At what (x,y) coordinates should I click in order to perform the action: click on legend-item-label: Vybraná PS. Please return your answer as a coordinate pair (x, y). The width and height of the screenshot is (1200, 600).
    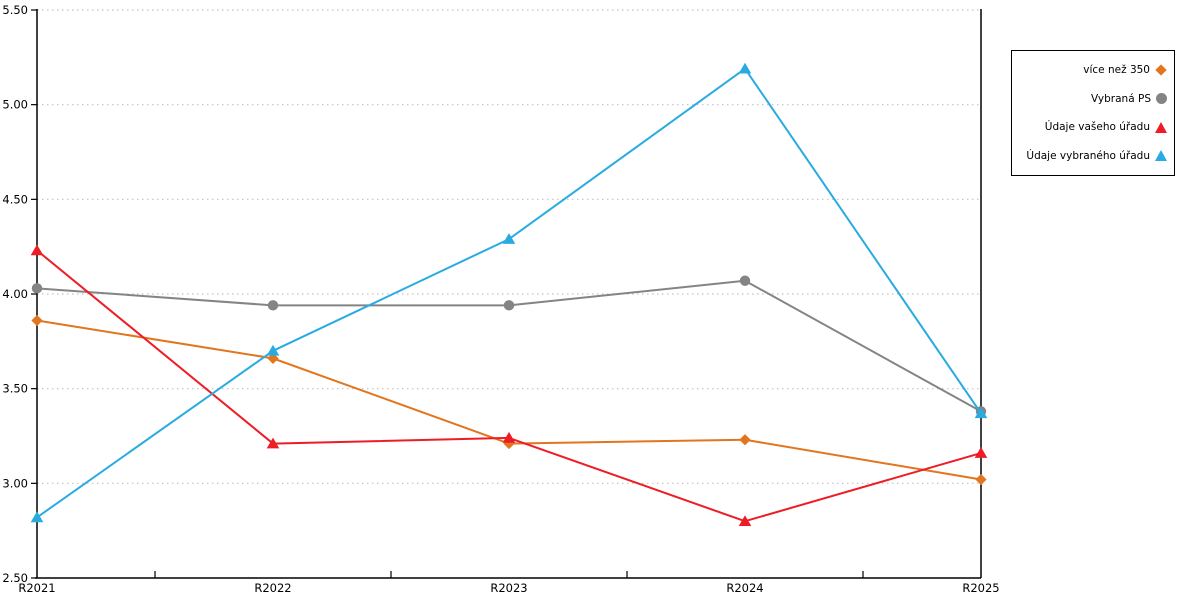
    Looking at the image, I should click on (1121, 98).